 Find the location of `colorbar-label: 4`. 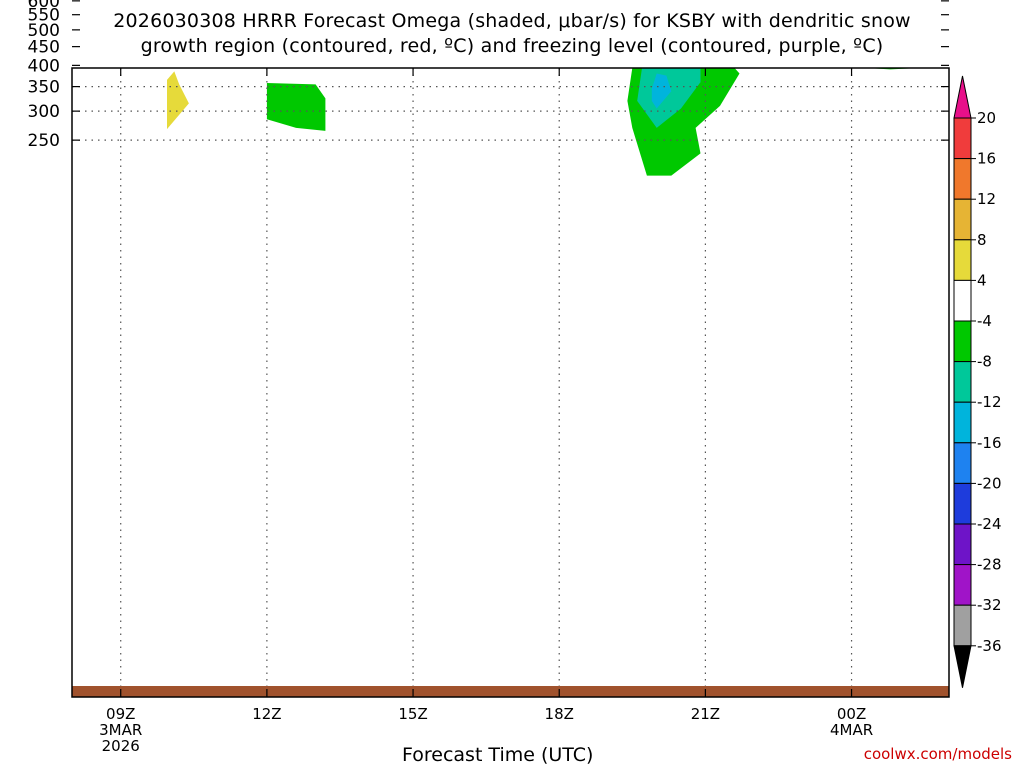

colorbar-label: 4 is located at coordinates (982, 280).